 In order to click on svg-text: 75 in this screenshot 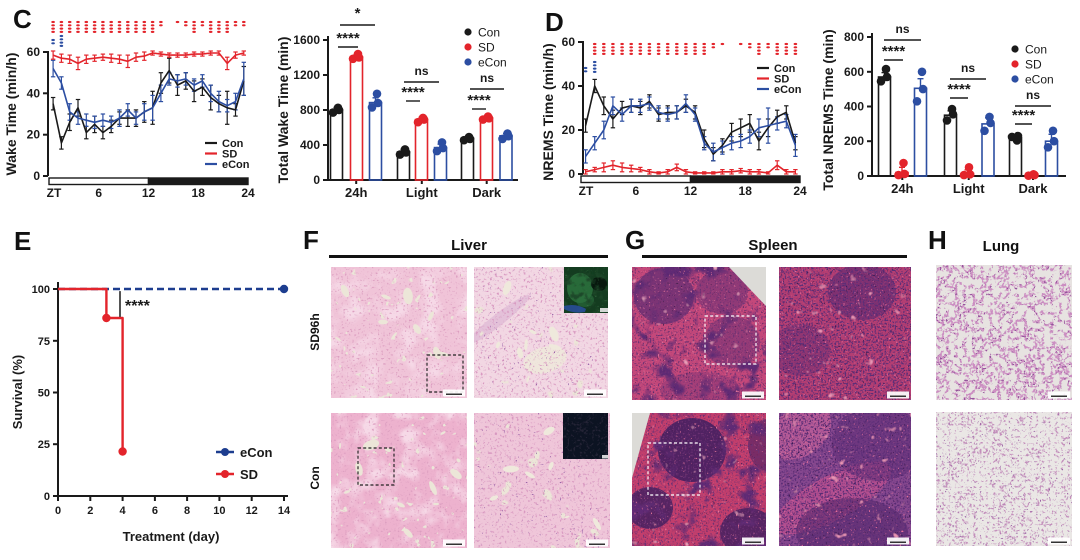, I will do `click(44, 342)`.